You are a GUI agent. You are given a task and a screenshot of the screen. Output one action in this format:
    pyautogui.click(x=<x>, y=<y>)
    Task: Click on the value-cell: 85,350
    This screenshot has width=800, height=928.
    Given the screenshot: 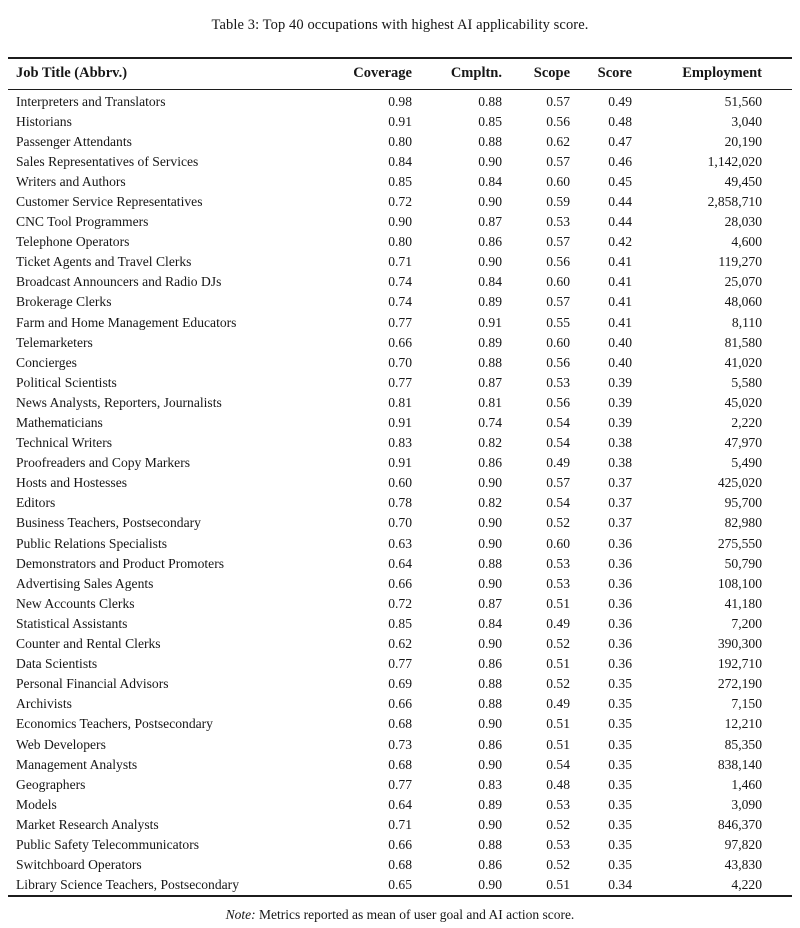 What is the action you would take?
    pyautogui.click(x=743, y=744)
    